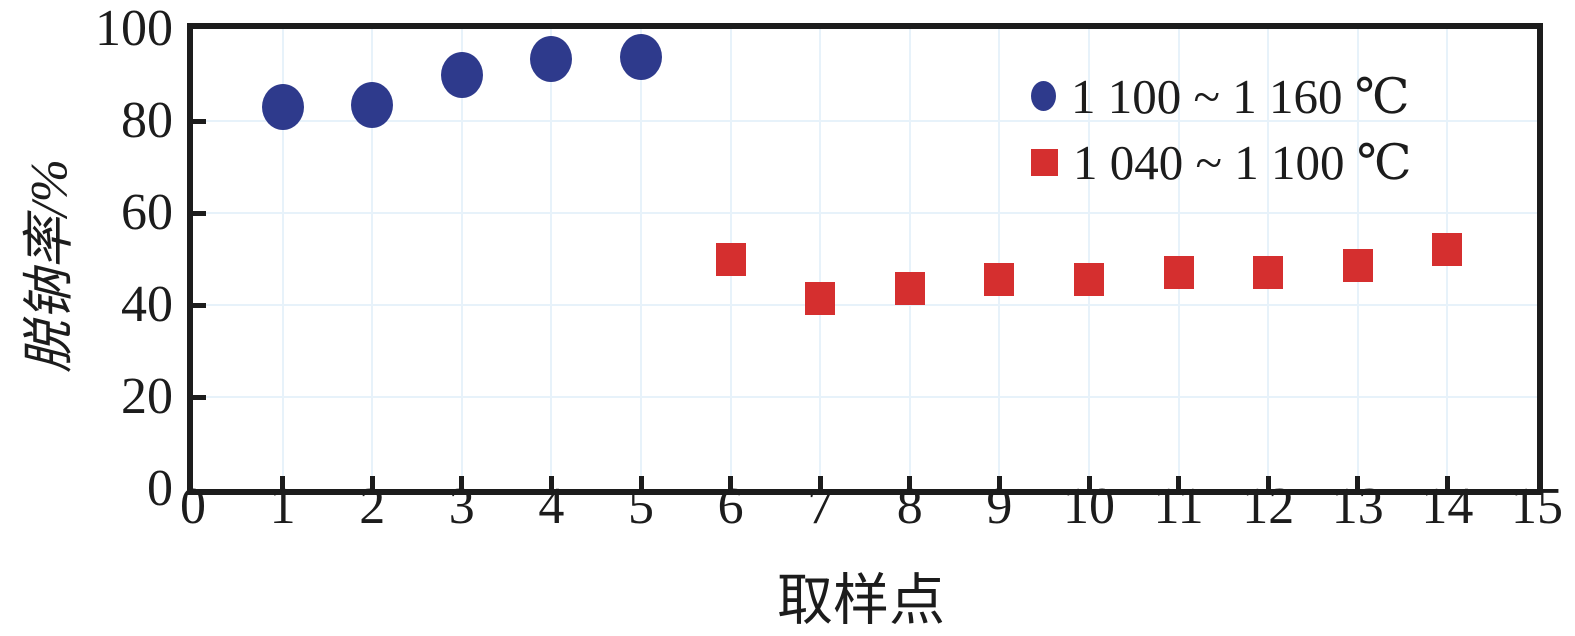 The height and width of the screenshot is (636, 1575). I want to click on legend: 1 100 ~ 1 160 ℃ 1 040 ~ 1 100 ℃, so click(1221, 129).